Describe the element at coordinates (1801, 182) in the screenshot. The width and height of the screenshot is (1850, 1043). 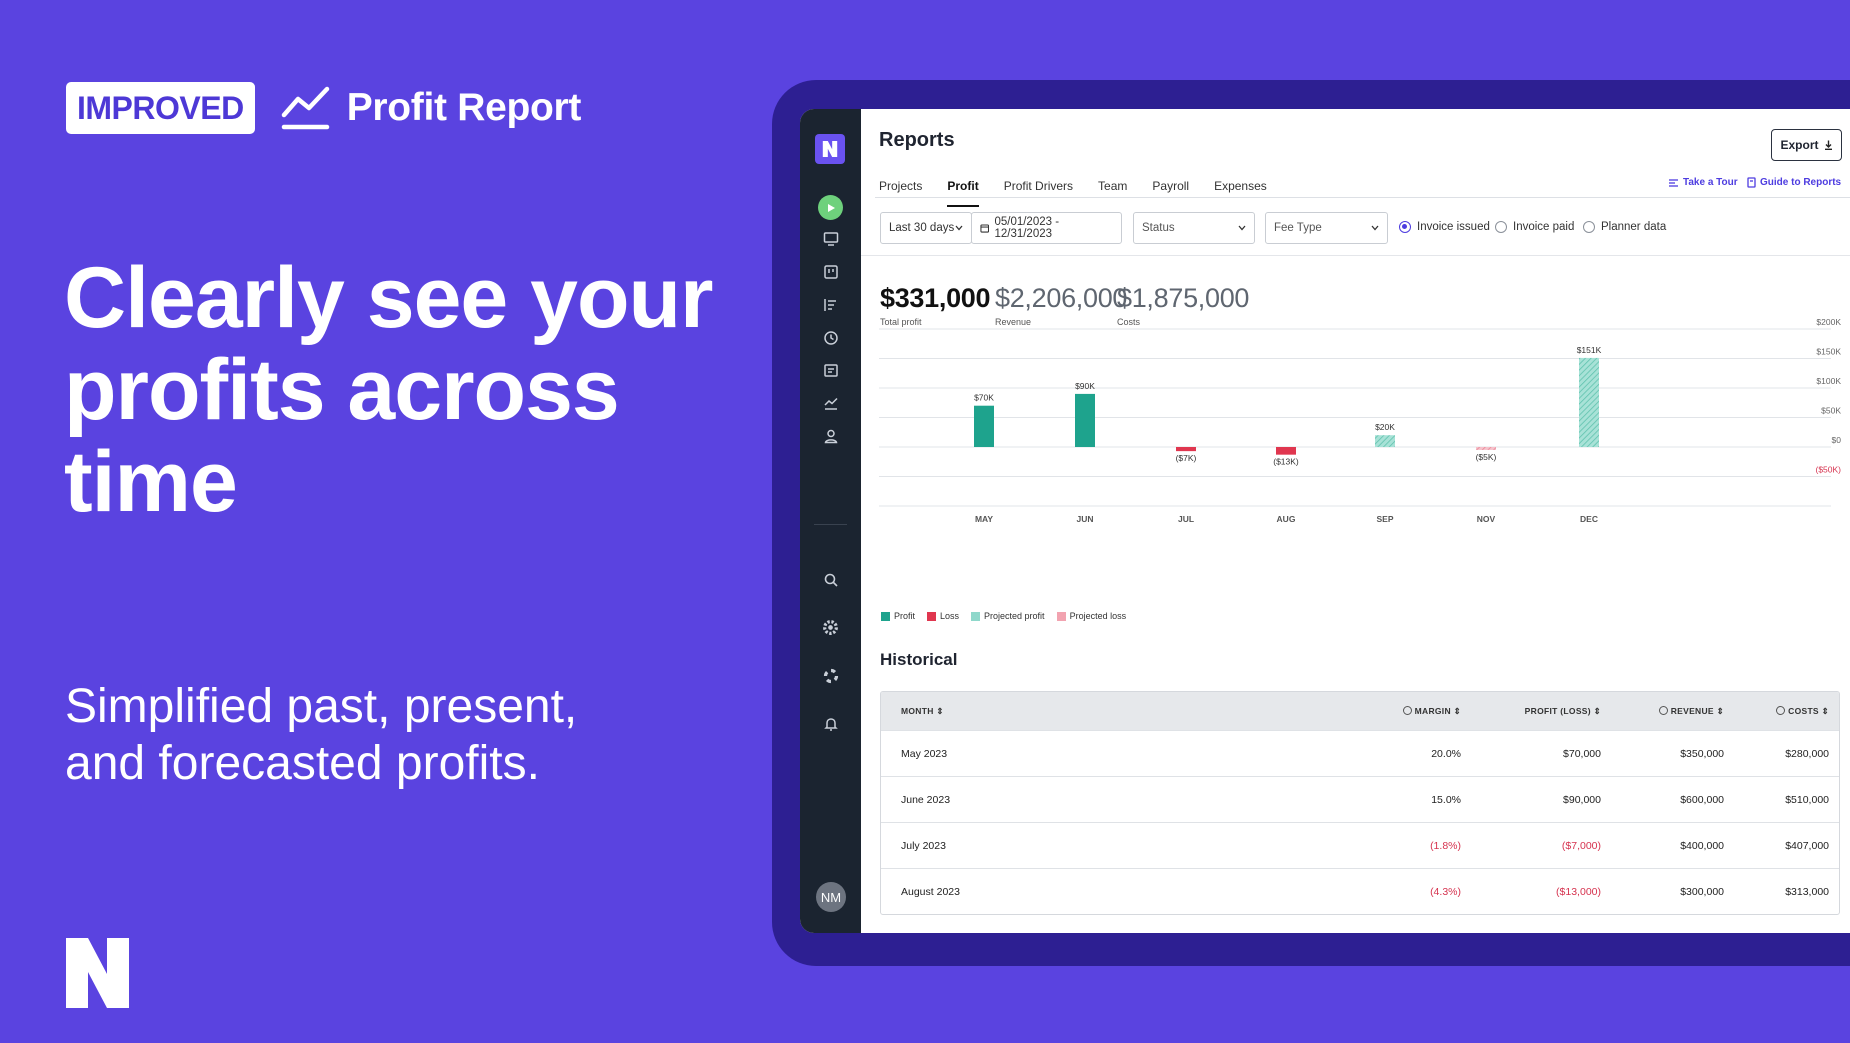
I see `guide-label: Guide to Reports` at that location.